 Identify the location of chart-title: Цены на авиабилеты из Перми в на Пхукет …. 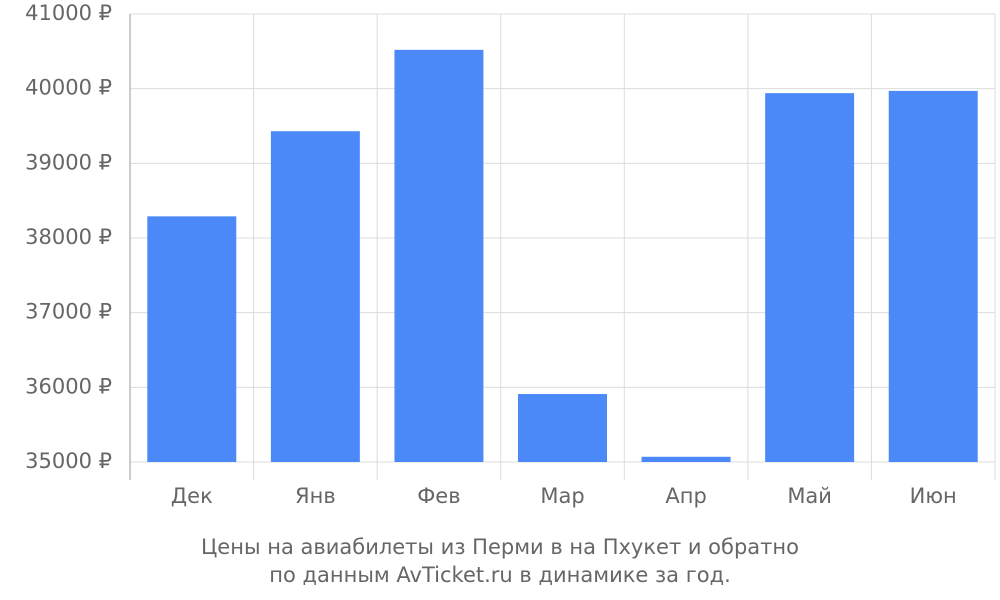
(500, 547).